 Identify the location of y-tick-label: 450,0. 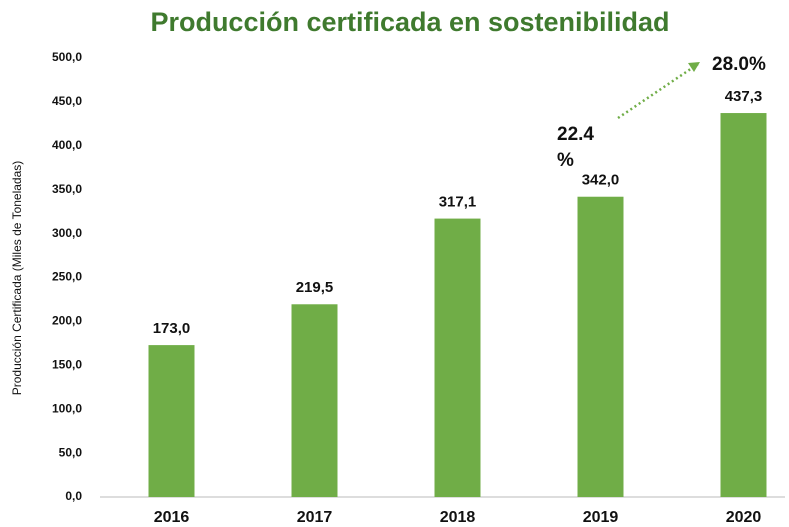
(67, 101).